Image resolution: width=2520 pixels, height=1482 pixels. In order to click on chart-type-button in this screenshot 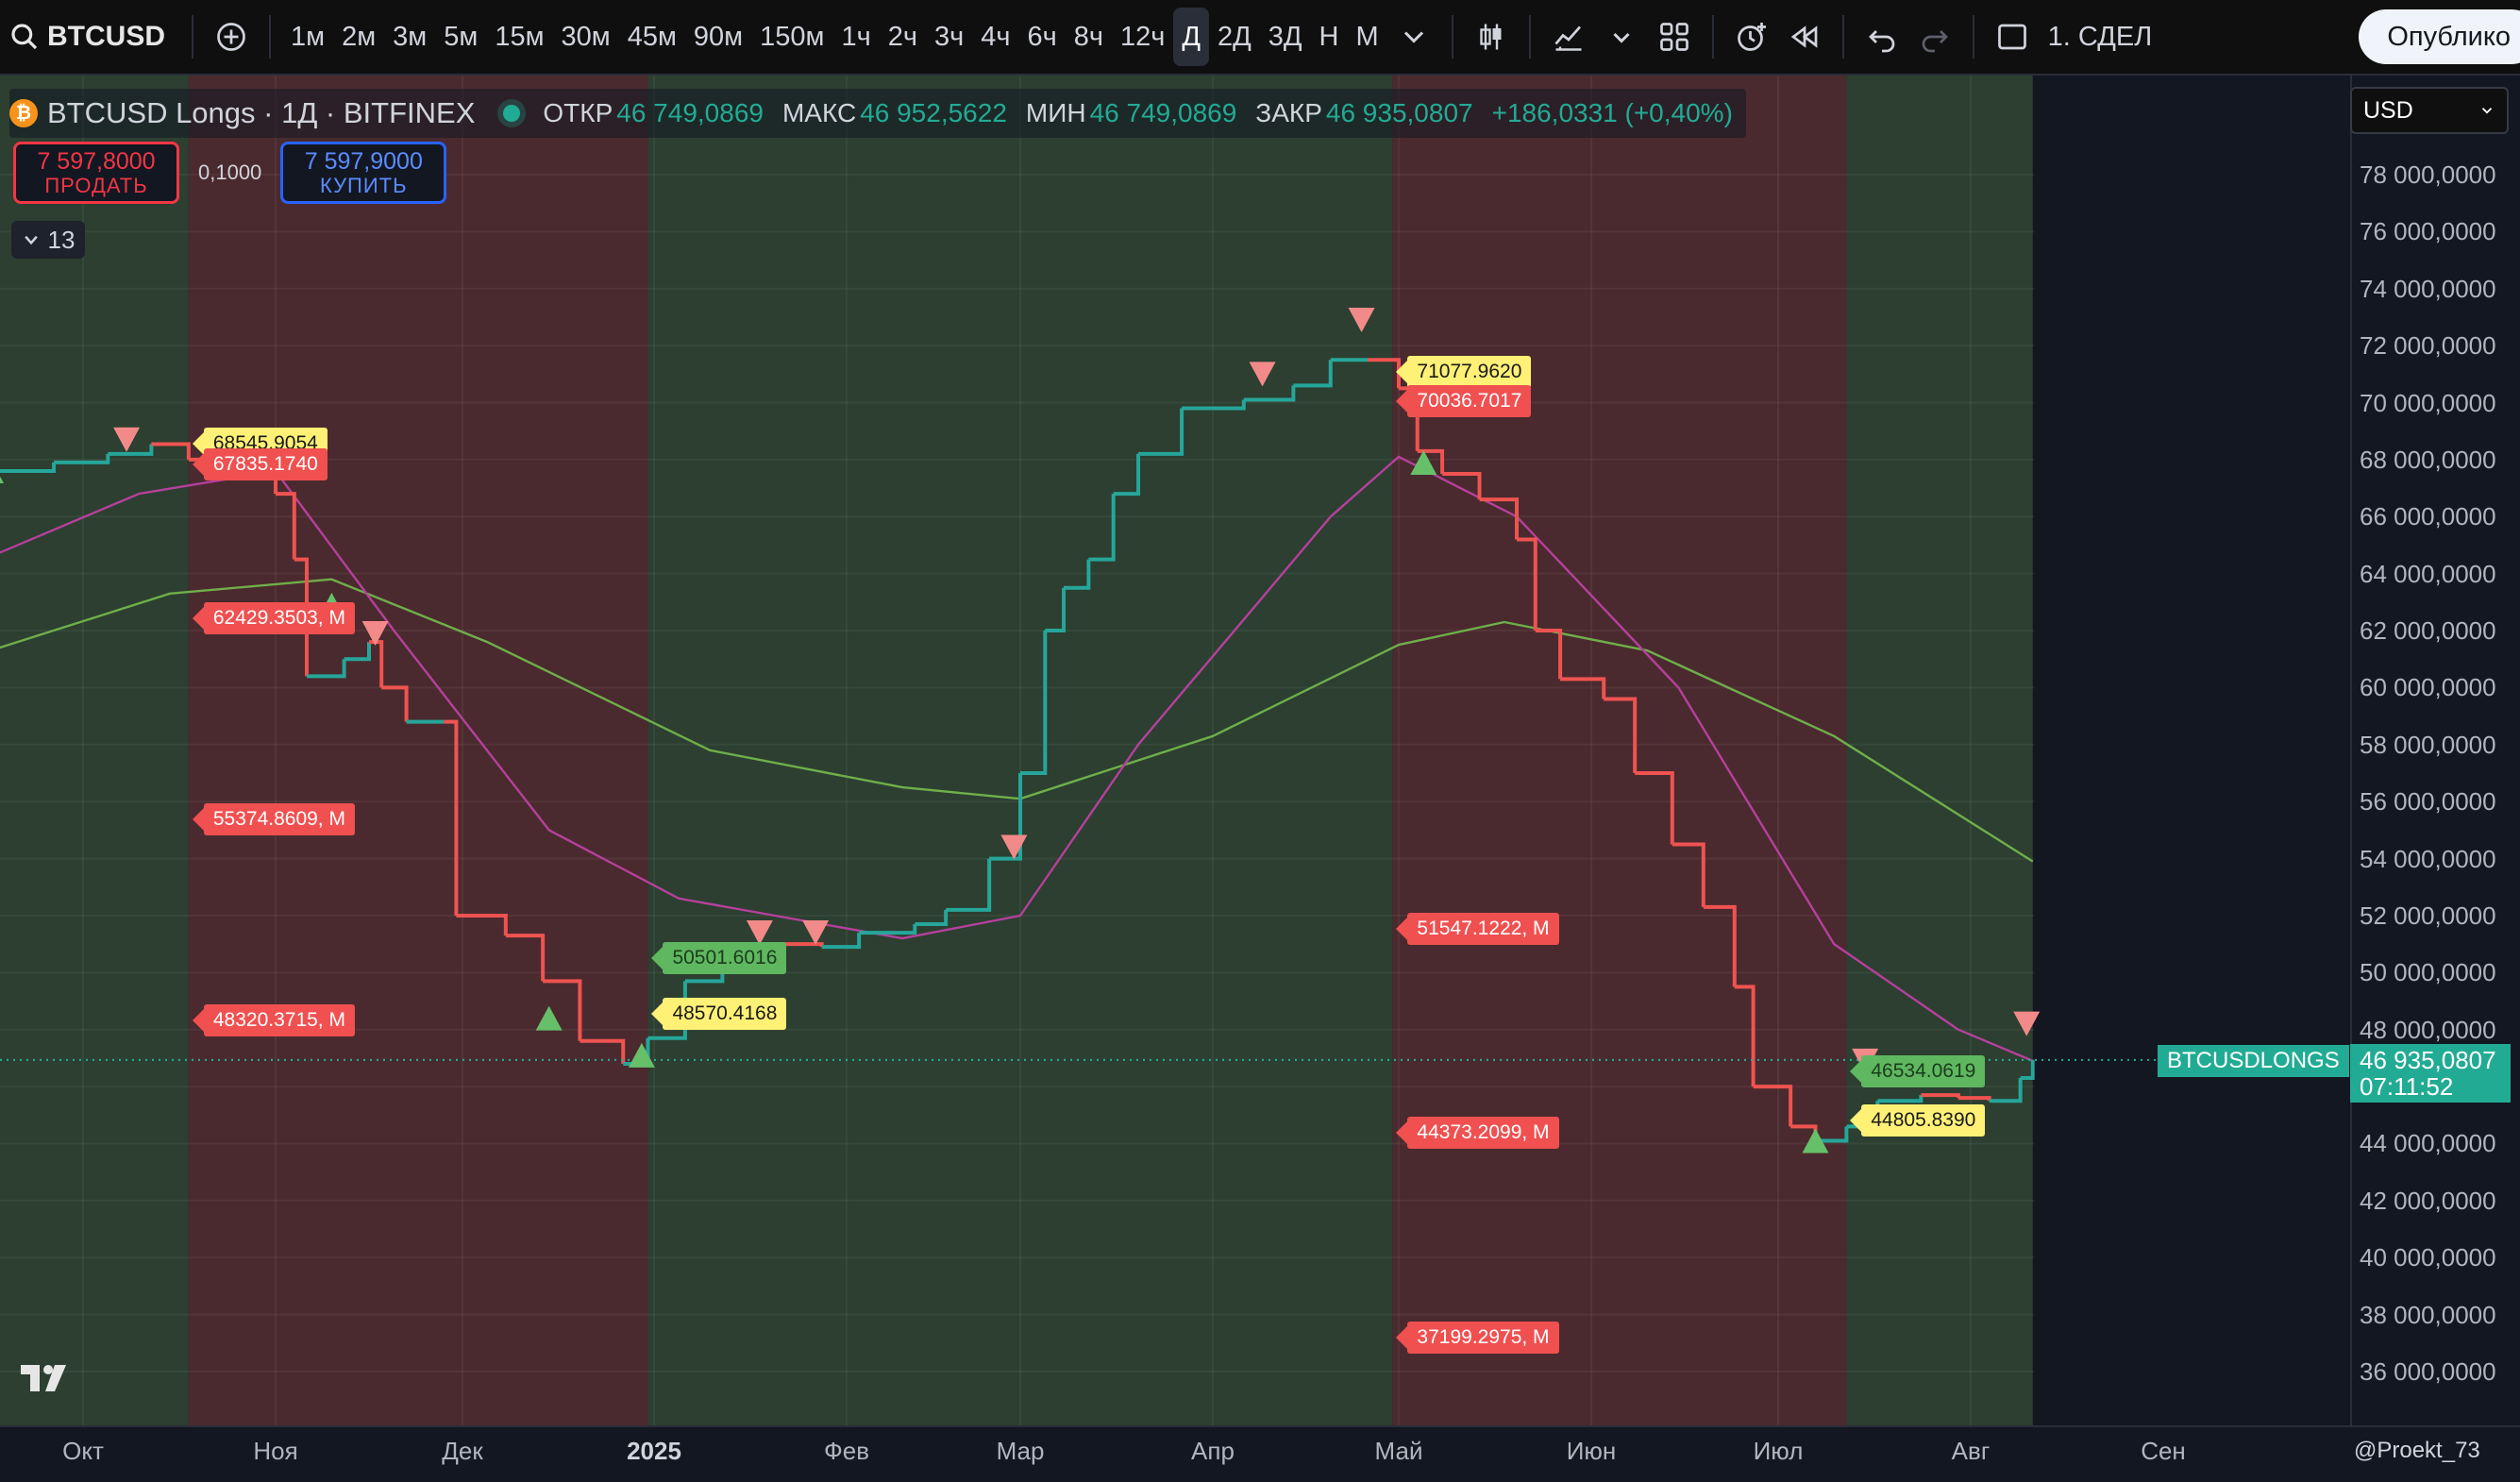, I will do `click(1491, 36)`.